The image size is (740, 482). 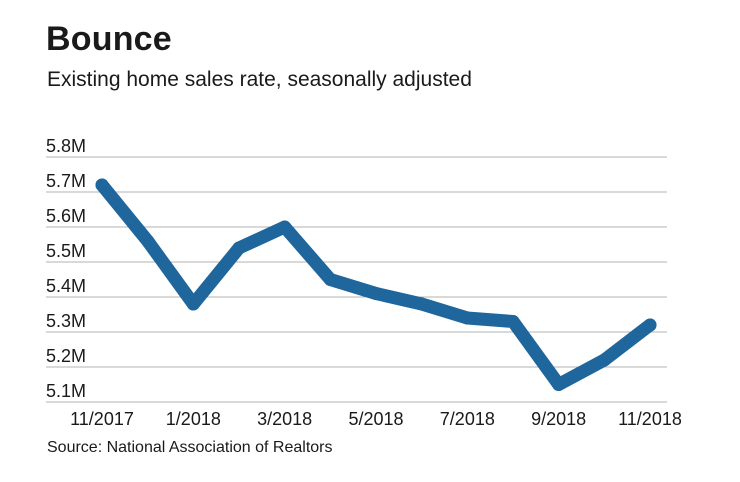 What do you see at coordinates (66, 286) in the screenshot?
I see `y-tick-label: 5.4M` at bounding box center [66, 286].